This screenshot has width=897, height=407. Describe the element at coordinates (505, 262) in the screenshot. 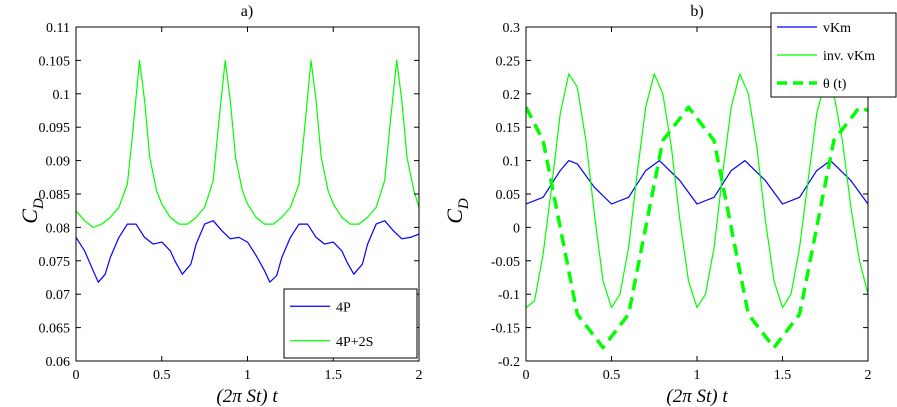

I see `y-tick-label: -0.05` at that location.